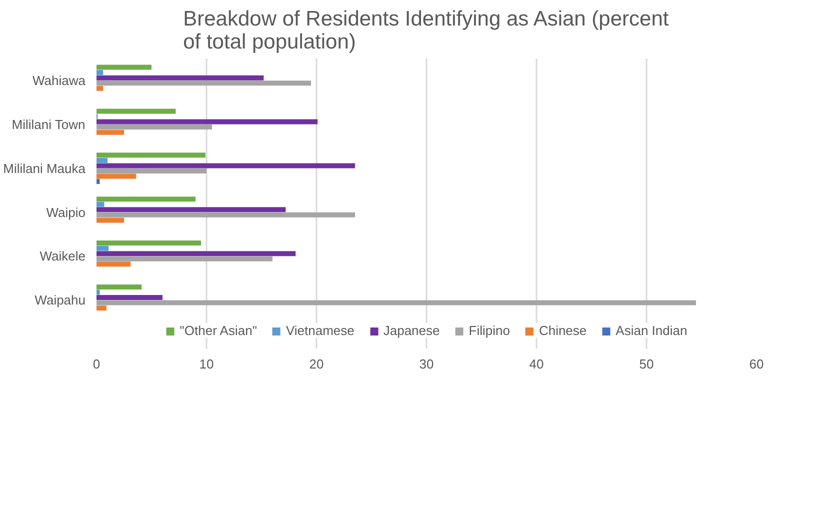  Describe the element at coordinates (63, 256) in the screenshot. I see `y-tick-label: Waikele` at that location.